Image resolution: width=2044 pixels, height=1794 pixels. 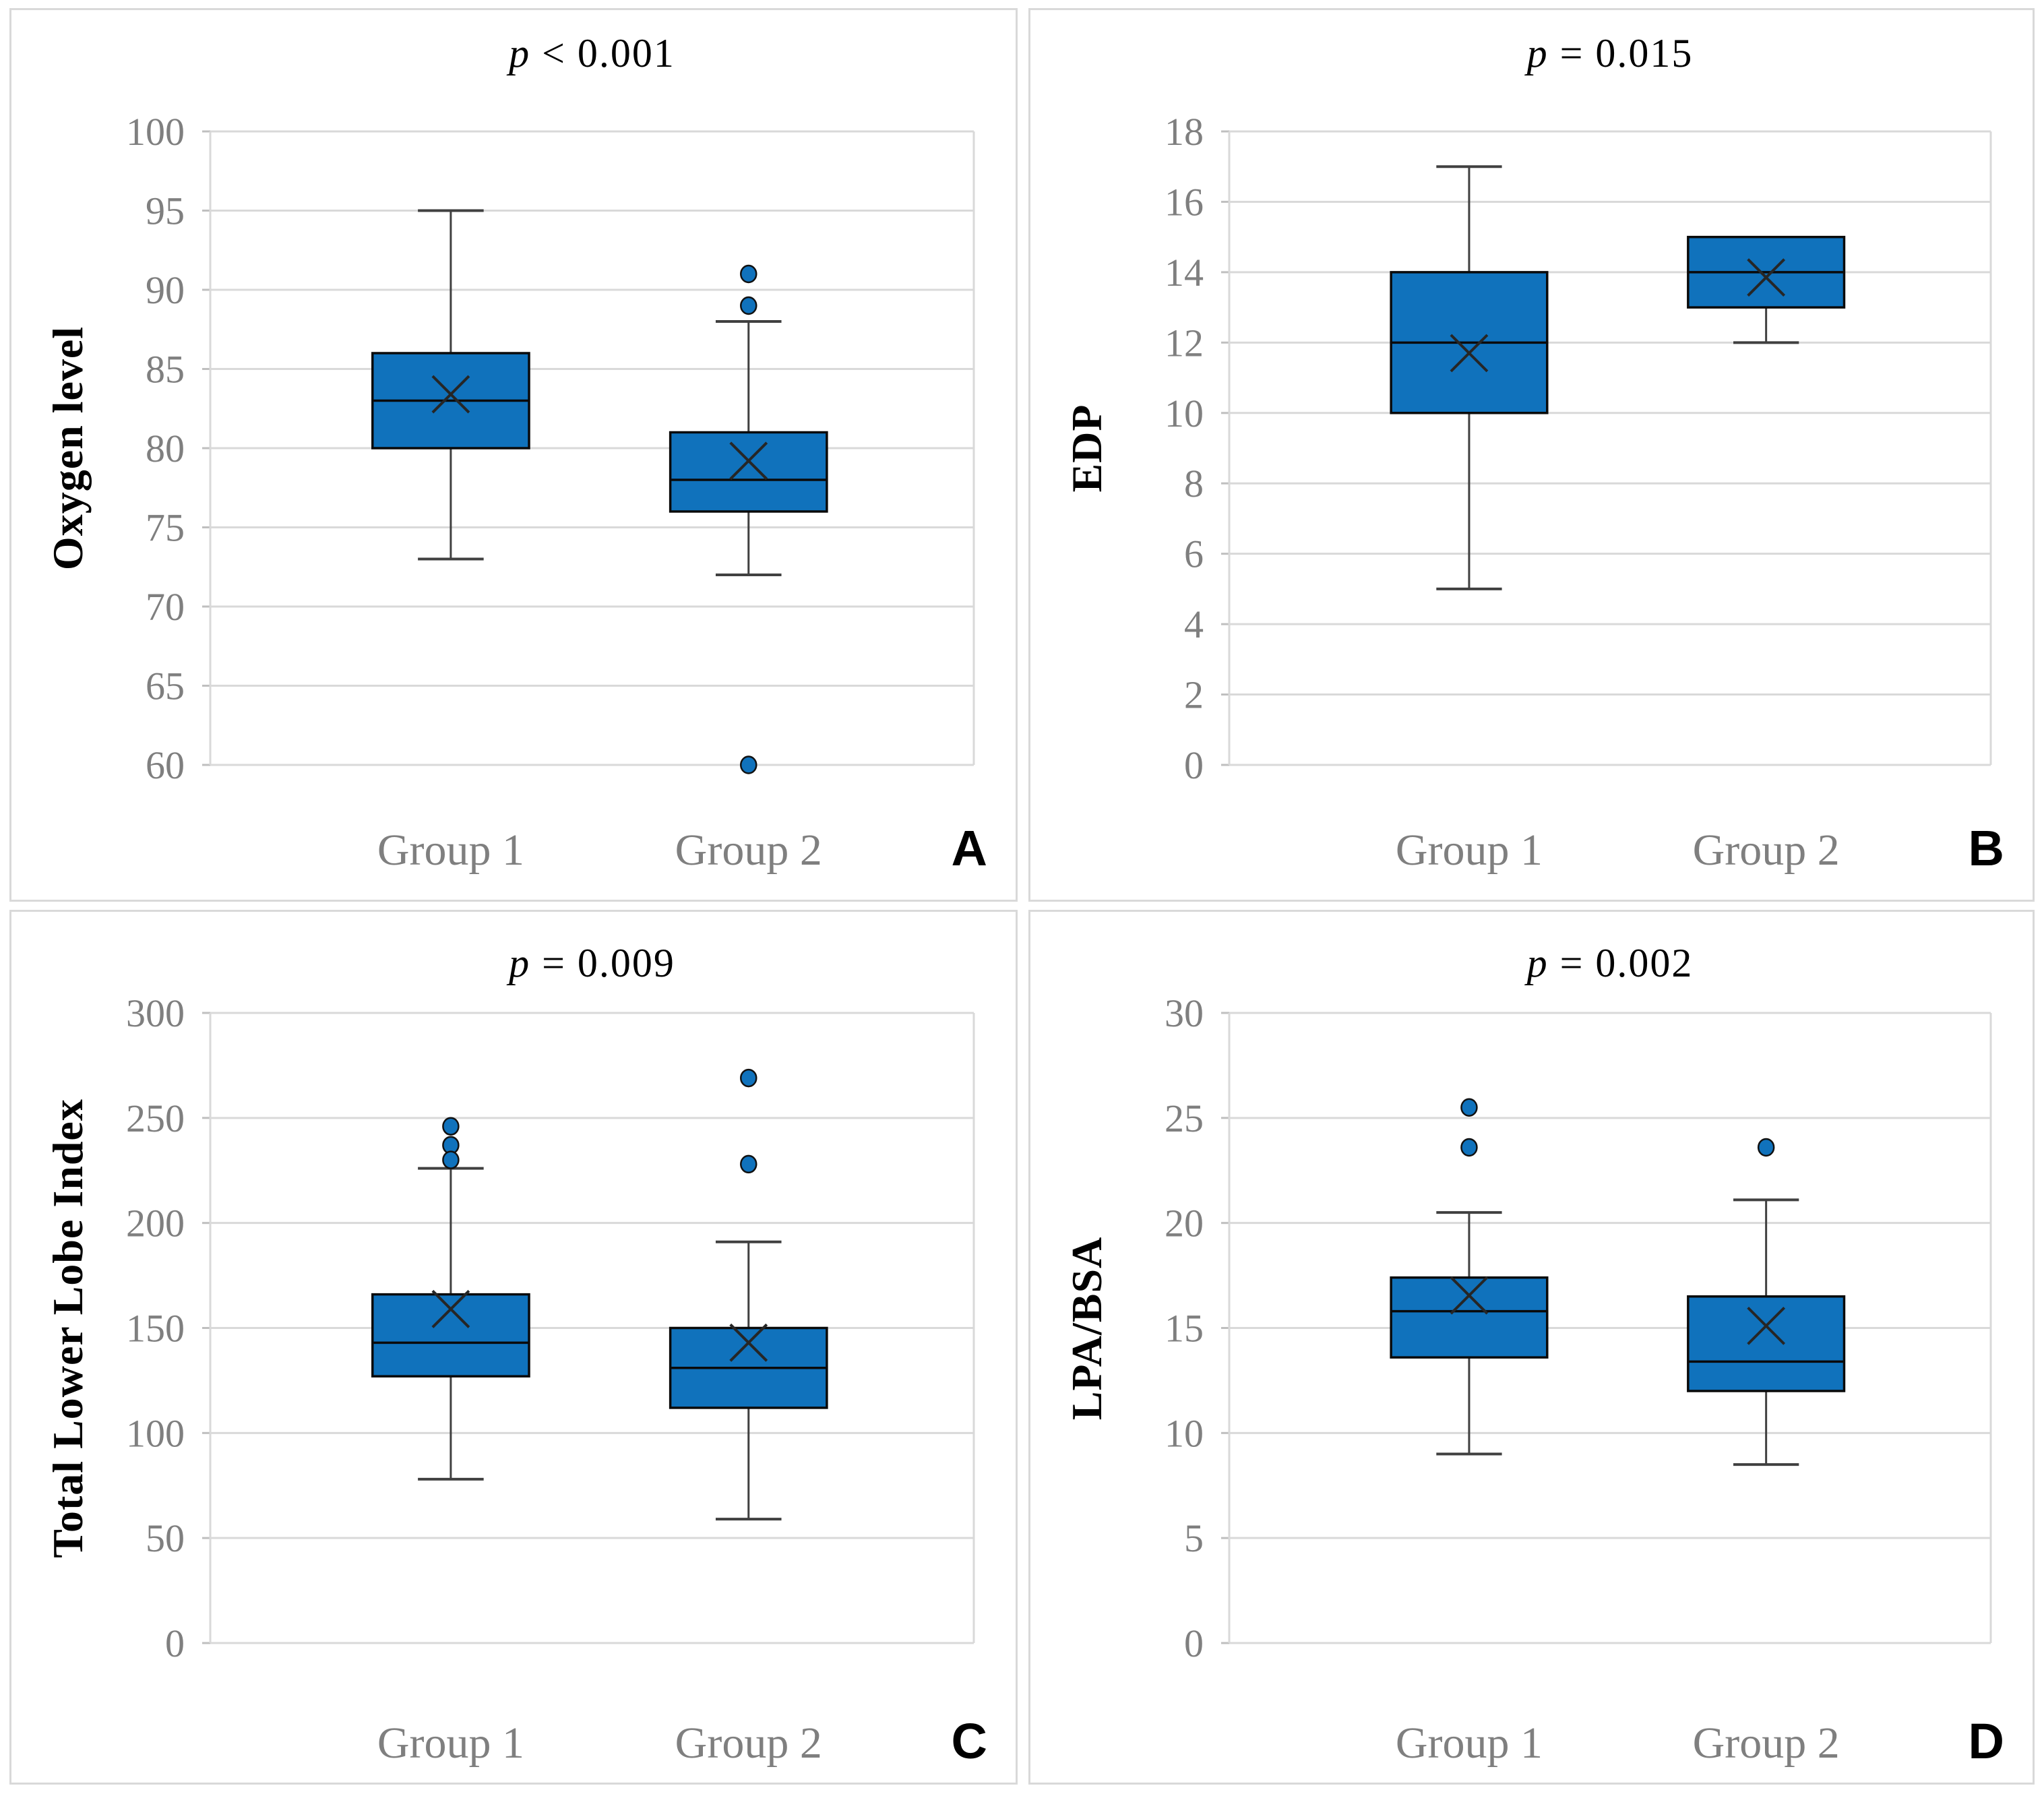 What do you see at coordinates (155, 1223) in the screenshot?
I see `y-tick-label: 200` at bounding box center [155, 1223].